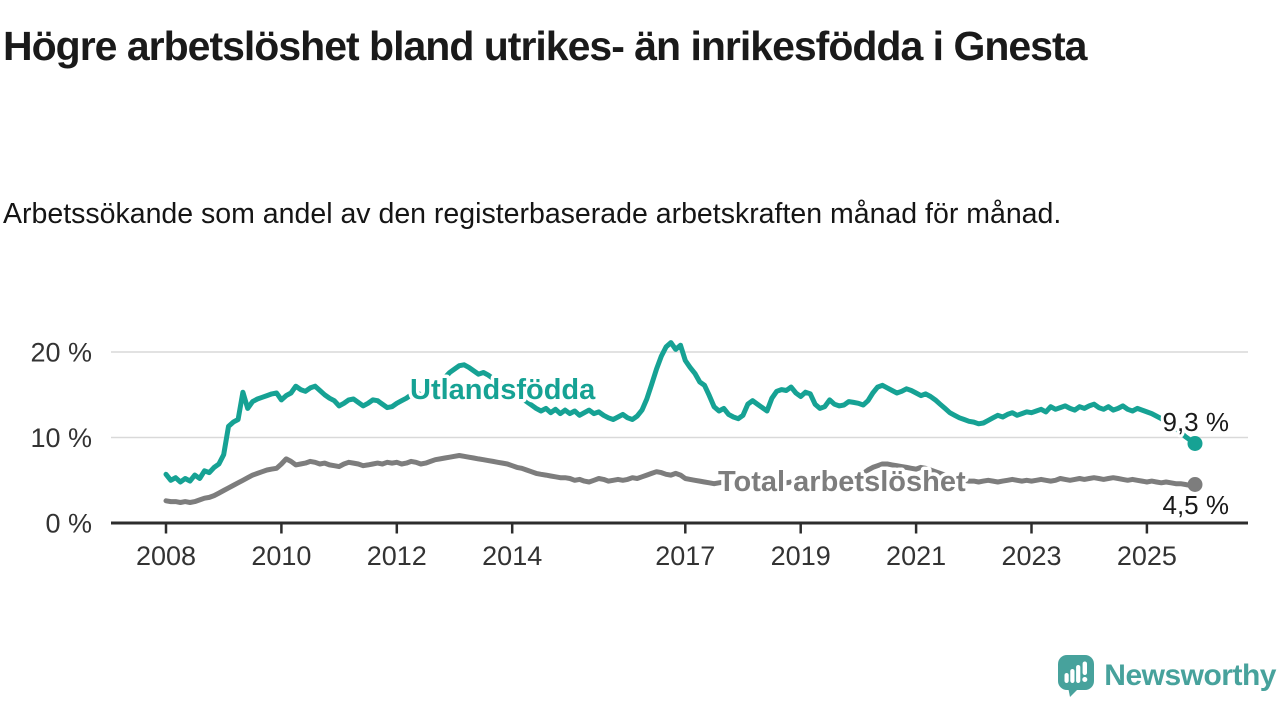  What do you see at coordinates (680, 479) in the screenshot?
I see `total-arbetsloshet-line` at bounding box center [680, 479].